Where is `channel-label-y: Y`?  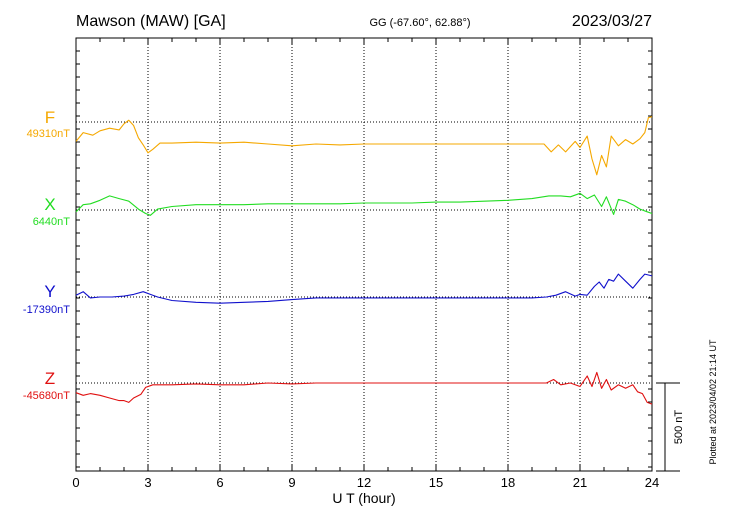
channel-label-y: Y is located at coordinates (49, 291).